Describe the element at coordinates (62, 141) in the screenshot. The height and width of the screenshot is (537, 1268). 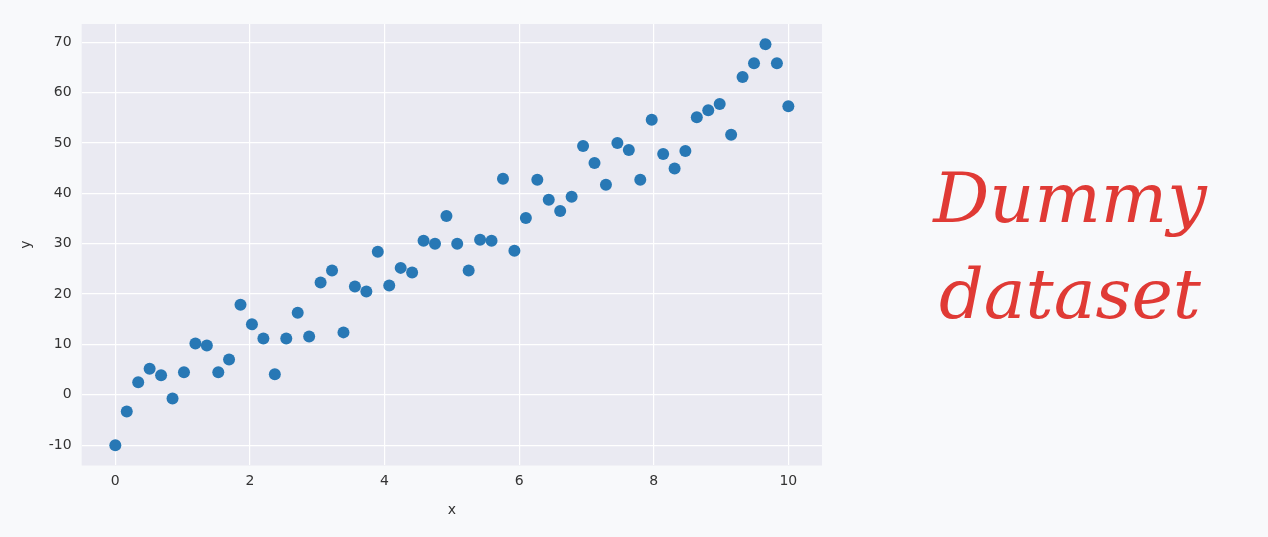
I see `y-tick-label: 50` at that location.